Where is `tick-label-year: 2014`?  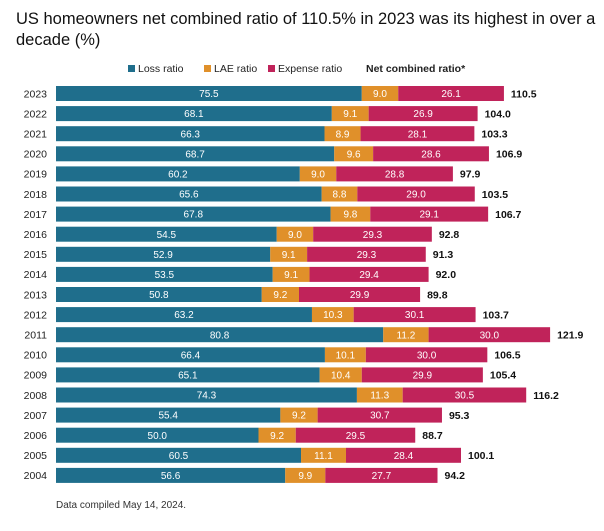 tick-label-year: 2014 is located at coordinates (36, 275).